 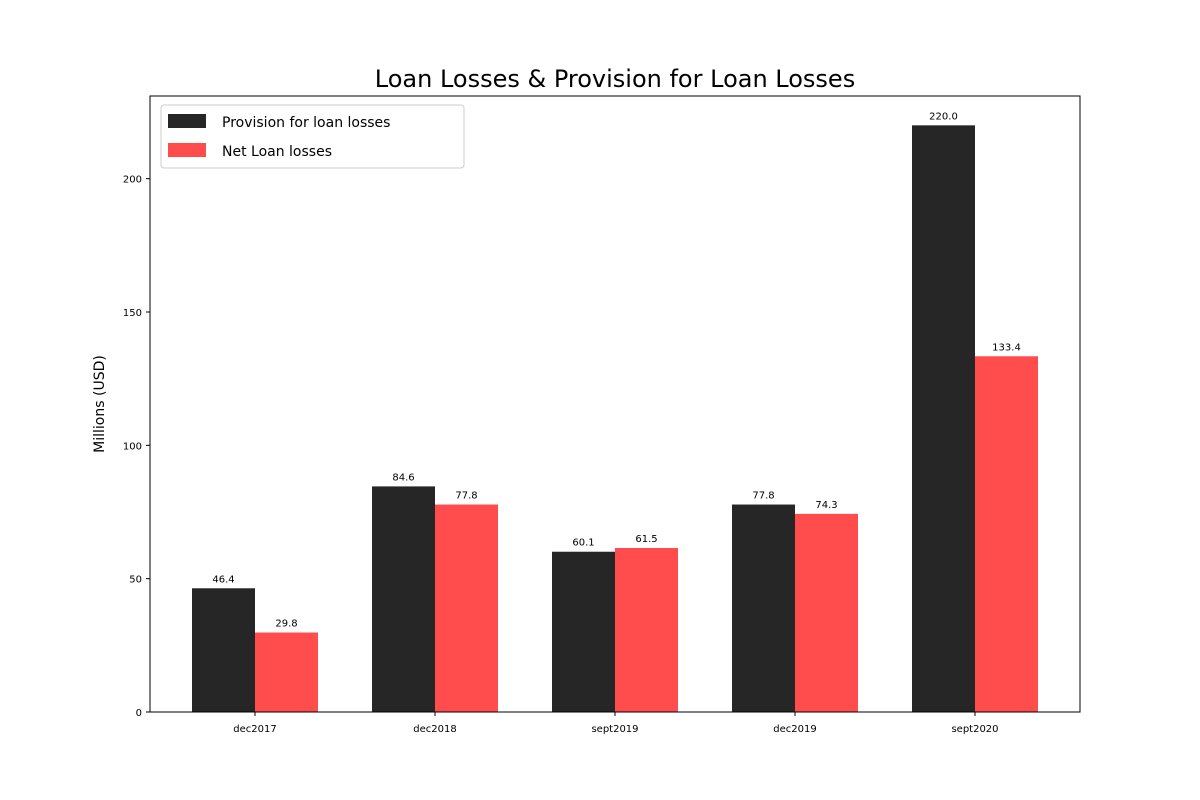 What do you see at coordinates (223, 579) in the screenshot?
I see `data-label: 46.4` at bounding box center [223, 579].